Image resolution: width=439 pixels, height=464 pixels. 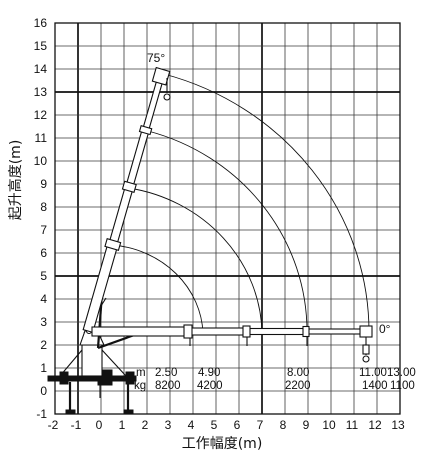 I want to click on x-tick-label: 8, so click(x=283, y=425).